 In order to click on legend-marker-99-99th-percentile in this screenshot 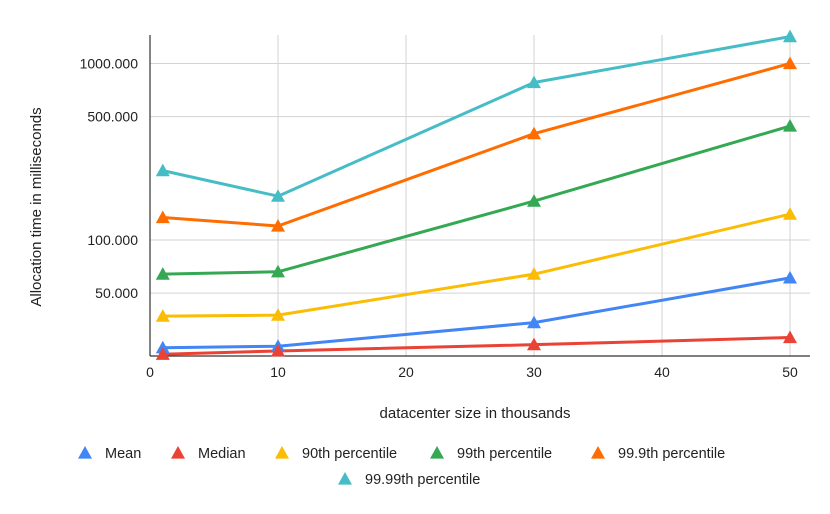, I will do `click(345, 478)`.